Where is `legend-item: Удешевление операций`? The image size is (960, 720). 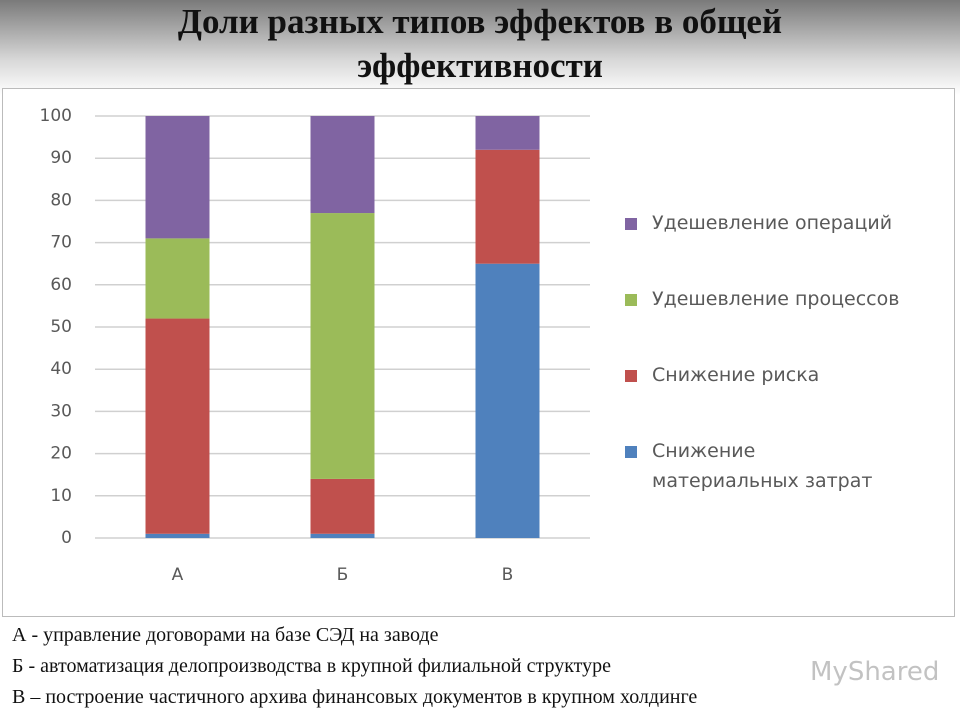 legend-item: Удешевление операций is located at coordinates (765, 223).